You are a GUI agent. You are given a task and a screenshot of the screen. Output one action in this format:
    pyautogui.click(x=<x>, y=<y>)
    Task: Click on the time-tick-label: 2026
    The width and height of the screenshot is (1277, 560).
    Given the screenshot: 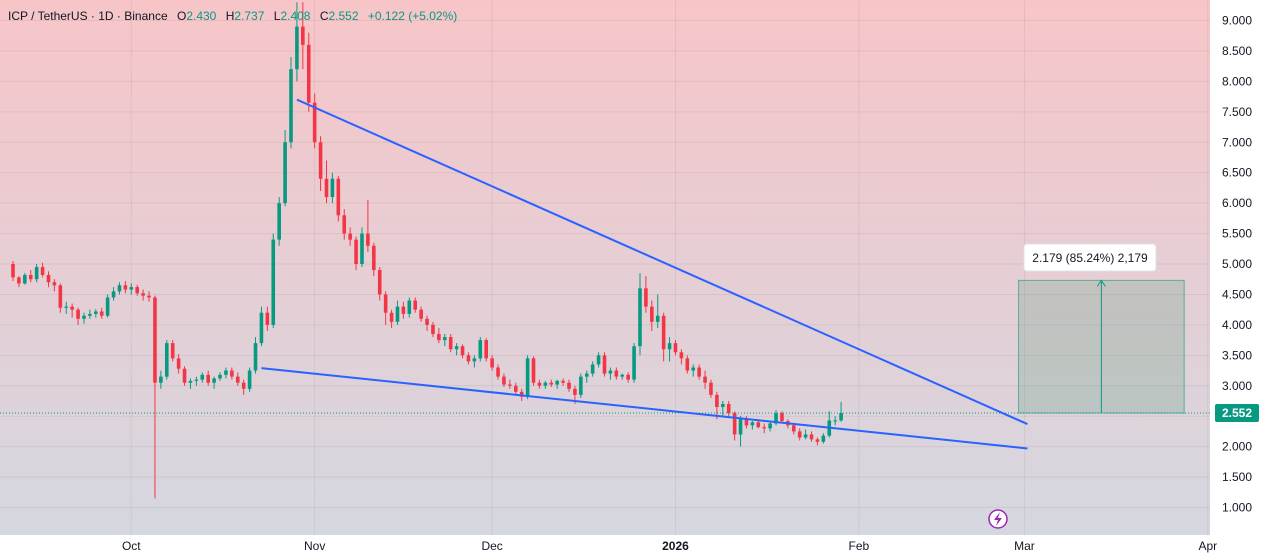 What is the action you would take?
    pyautogui.click(x=675, y=546)
    